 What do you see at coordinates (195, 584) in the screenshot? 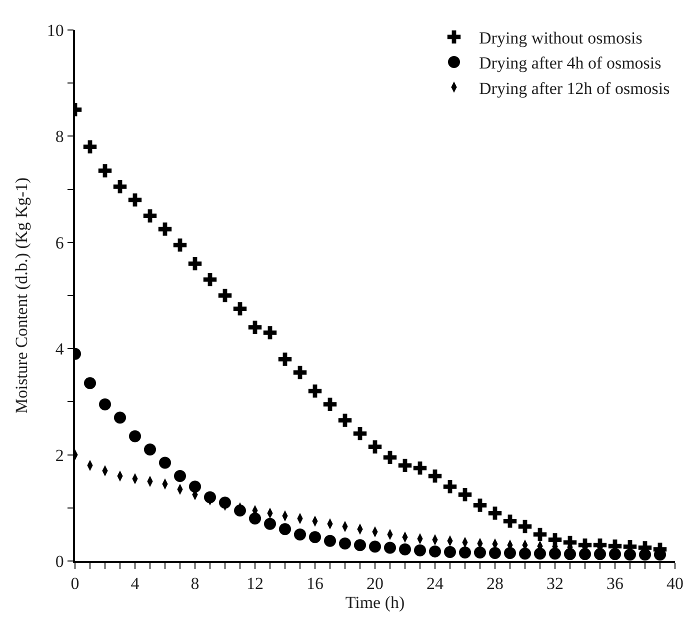
I see `x-tick-label: 8` at bounding box center [195, 584].